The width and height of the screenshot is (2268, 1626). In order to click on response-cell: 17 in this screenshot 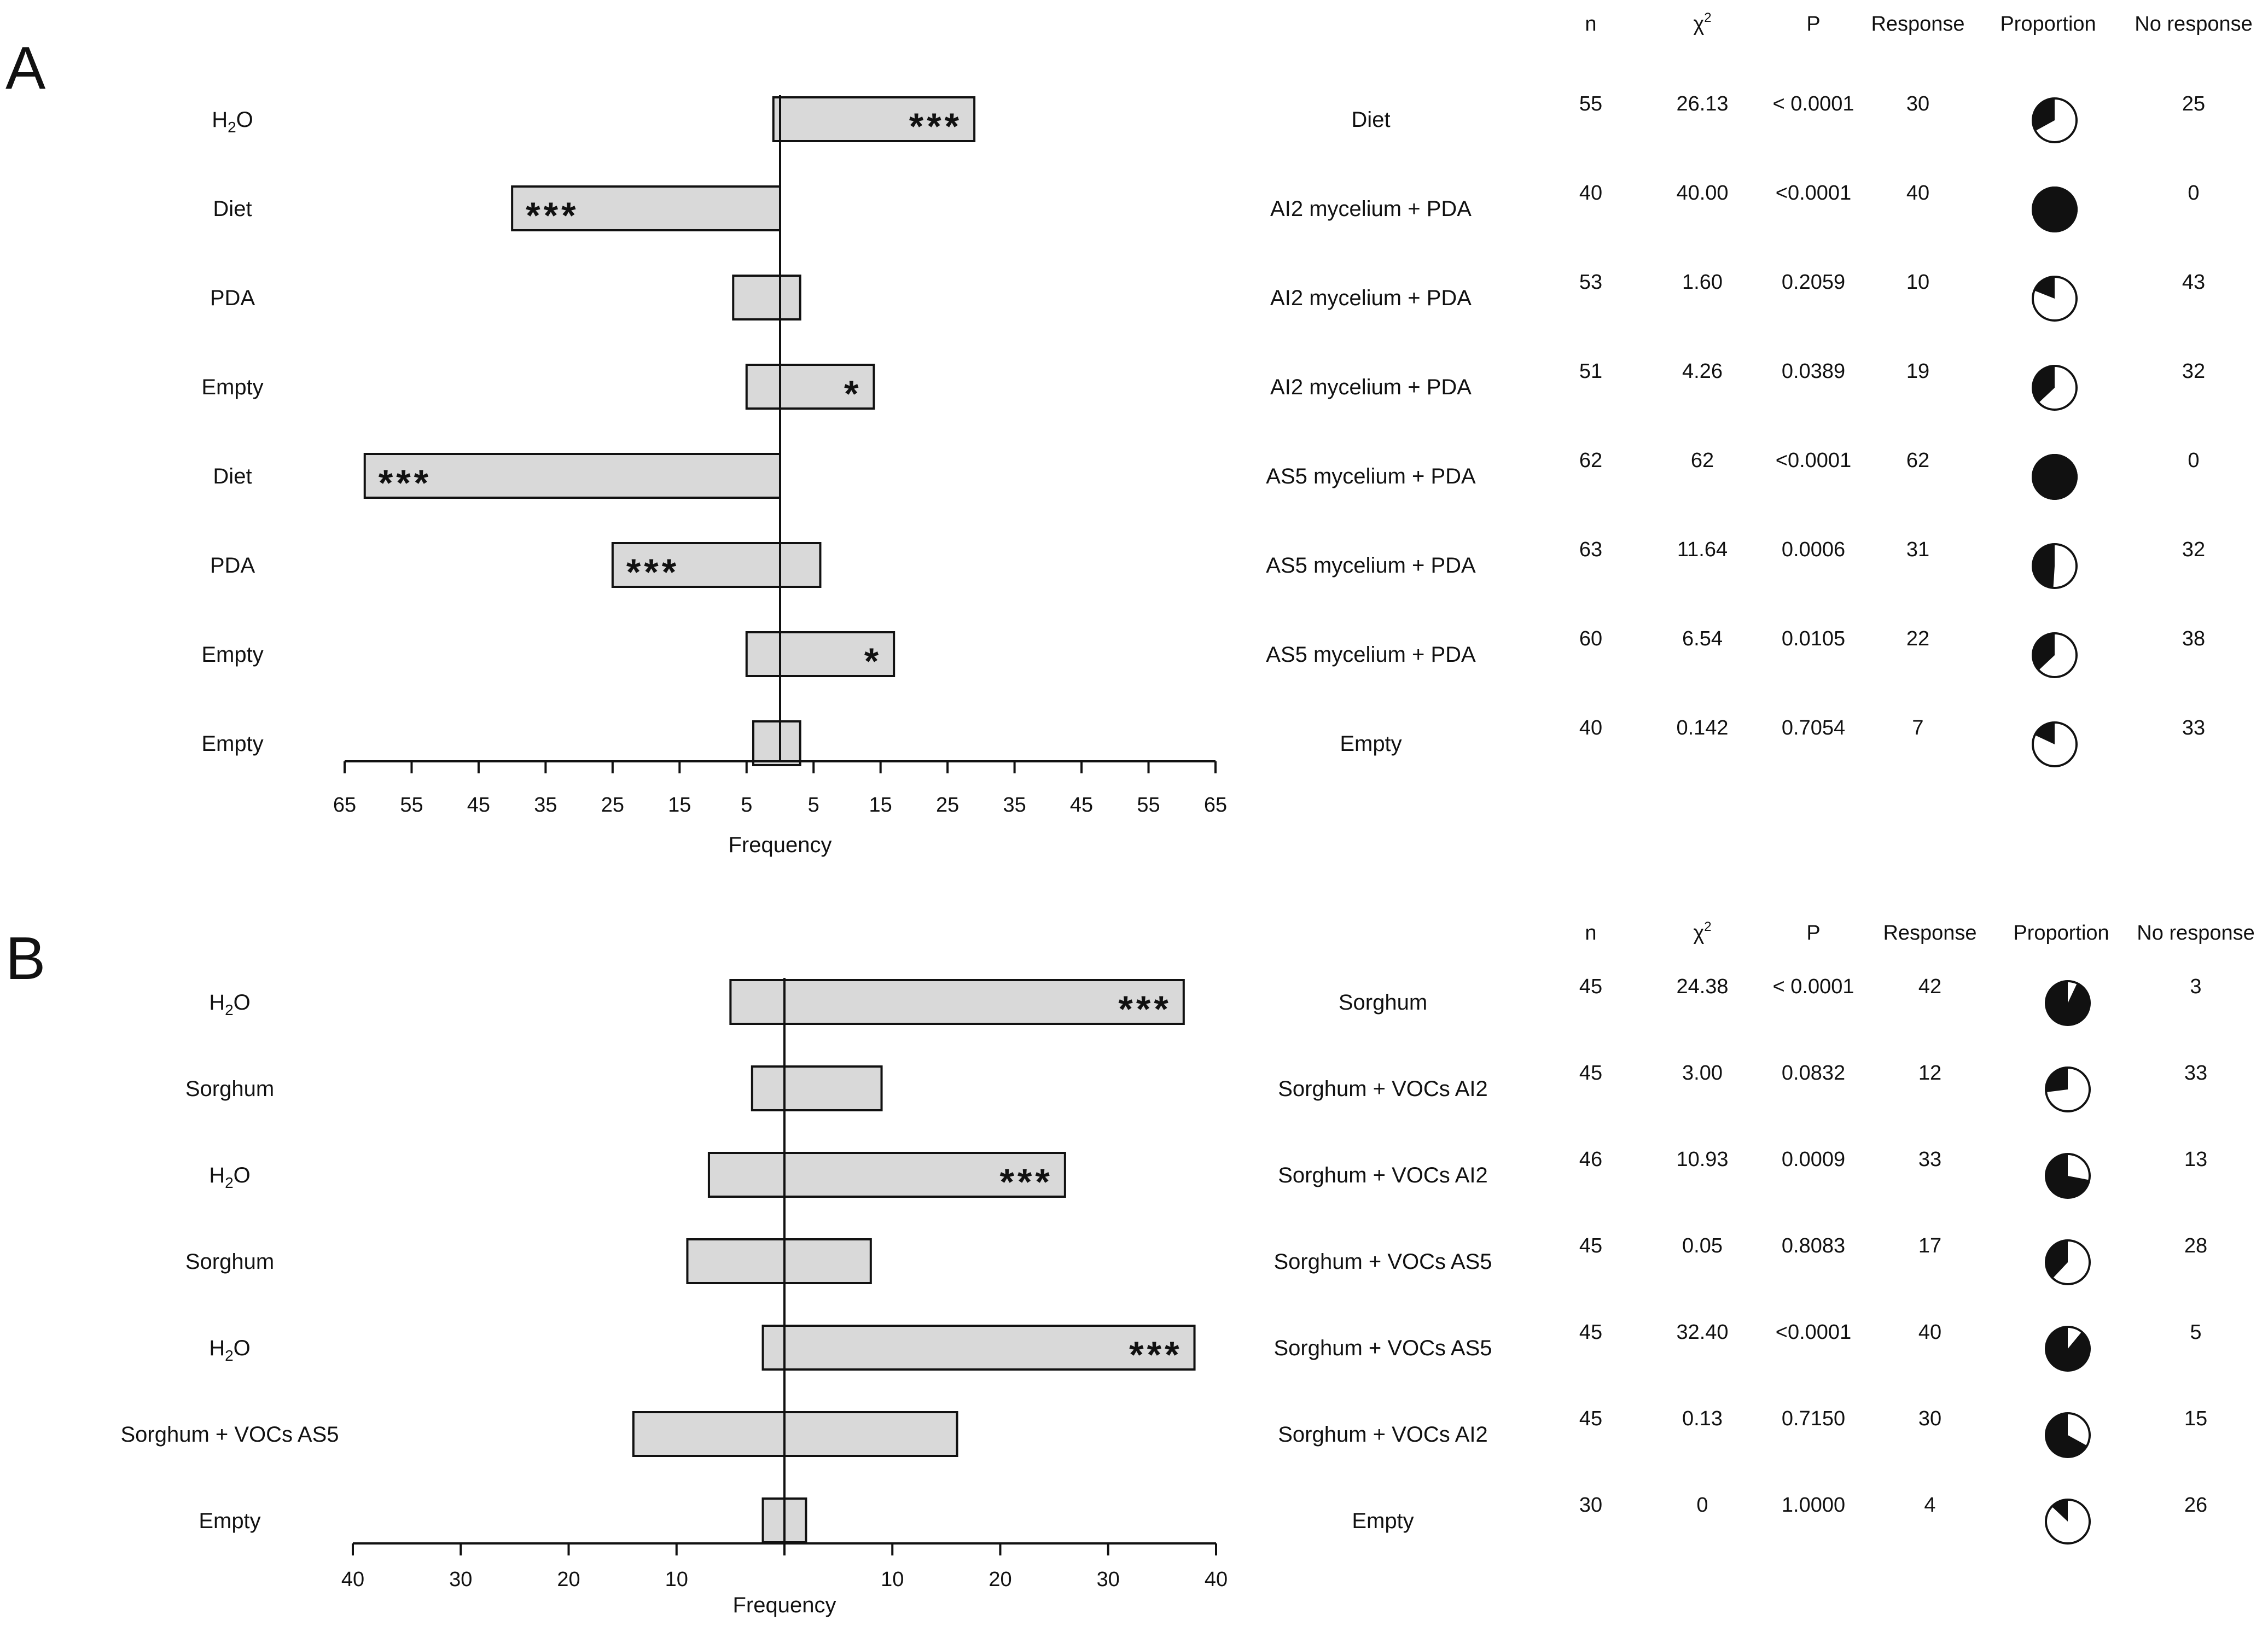, I will do `click(1929, 1245)`.